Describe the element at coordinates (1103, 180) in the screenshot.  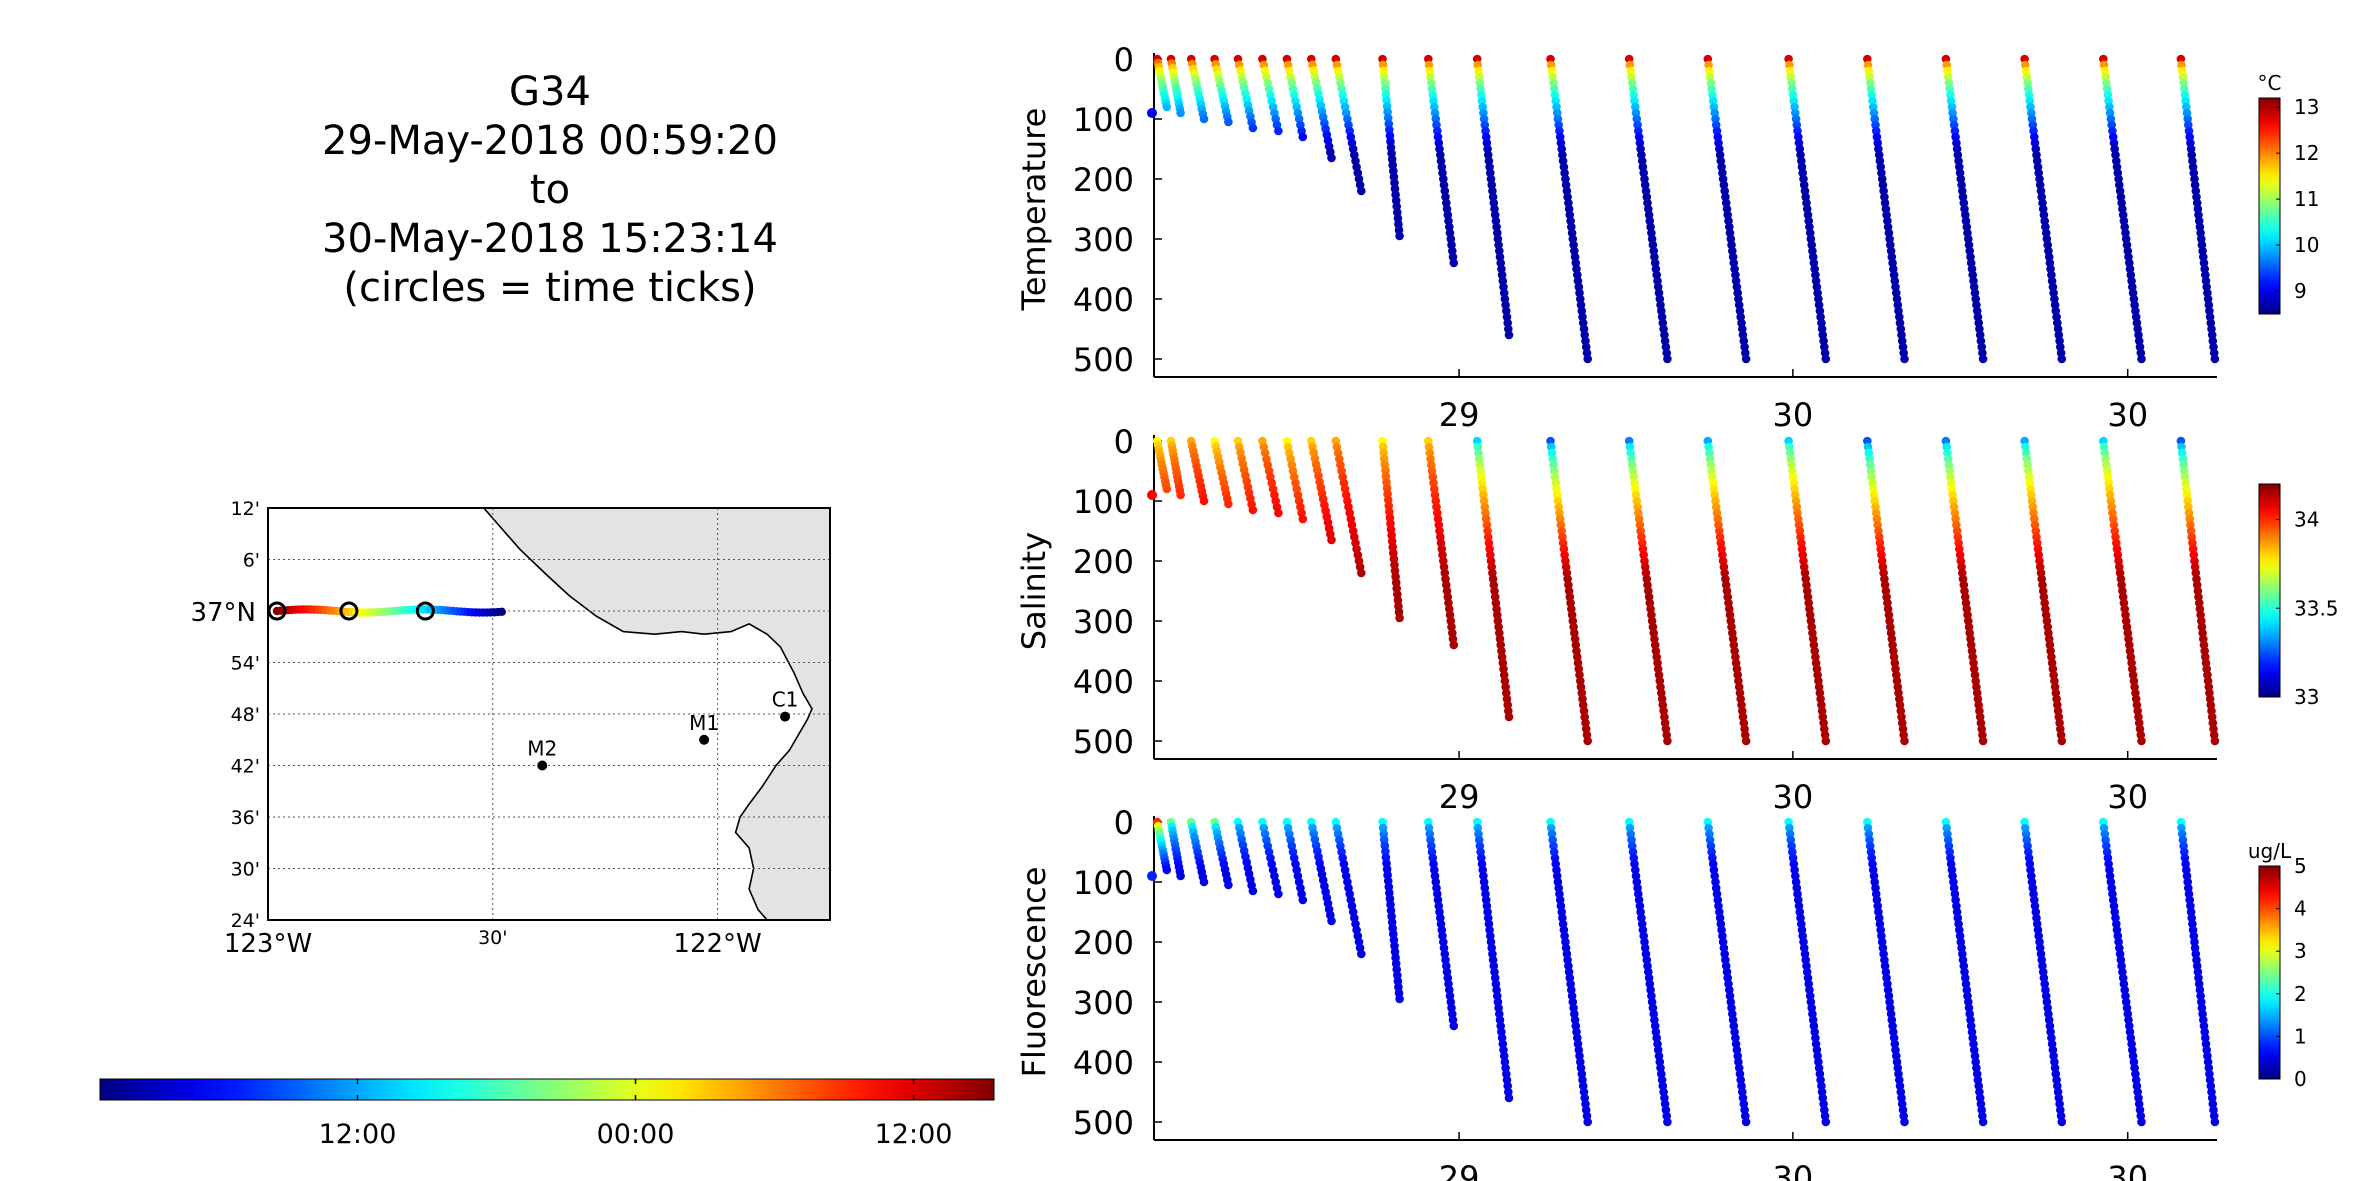
I see `y-tick-label: 200` at that location.